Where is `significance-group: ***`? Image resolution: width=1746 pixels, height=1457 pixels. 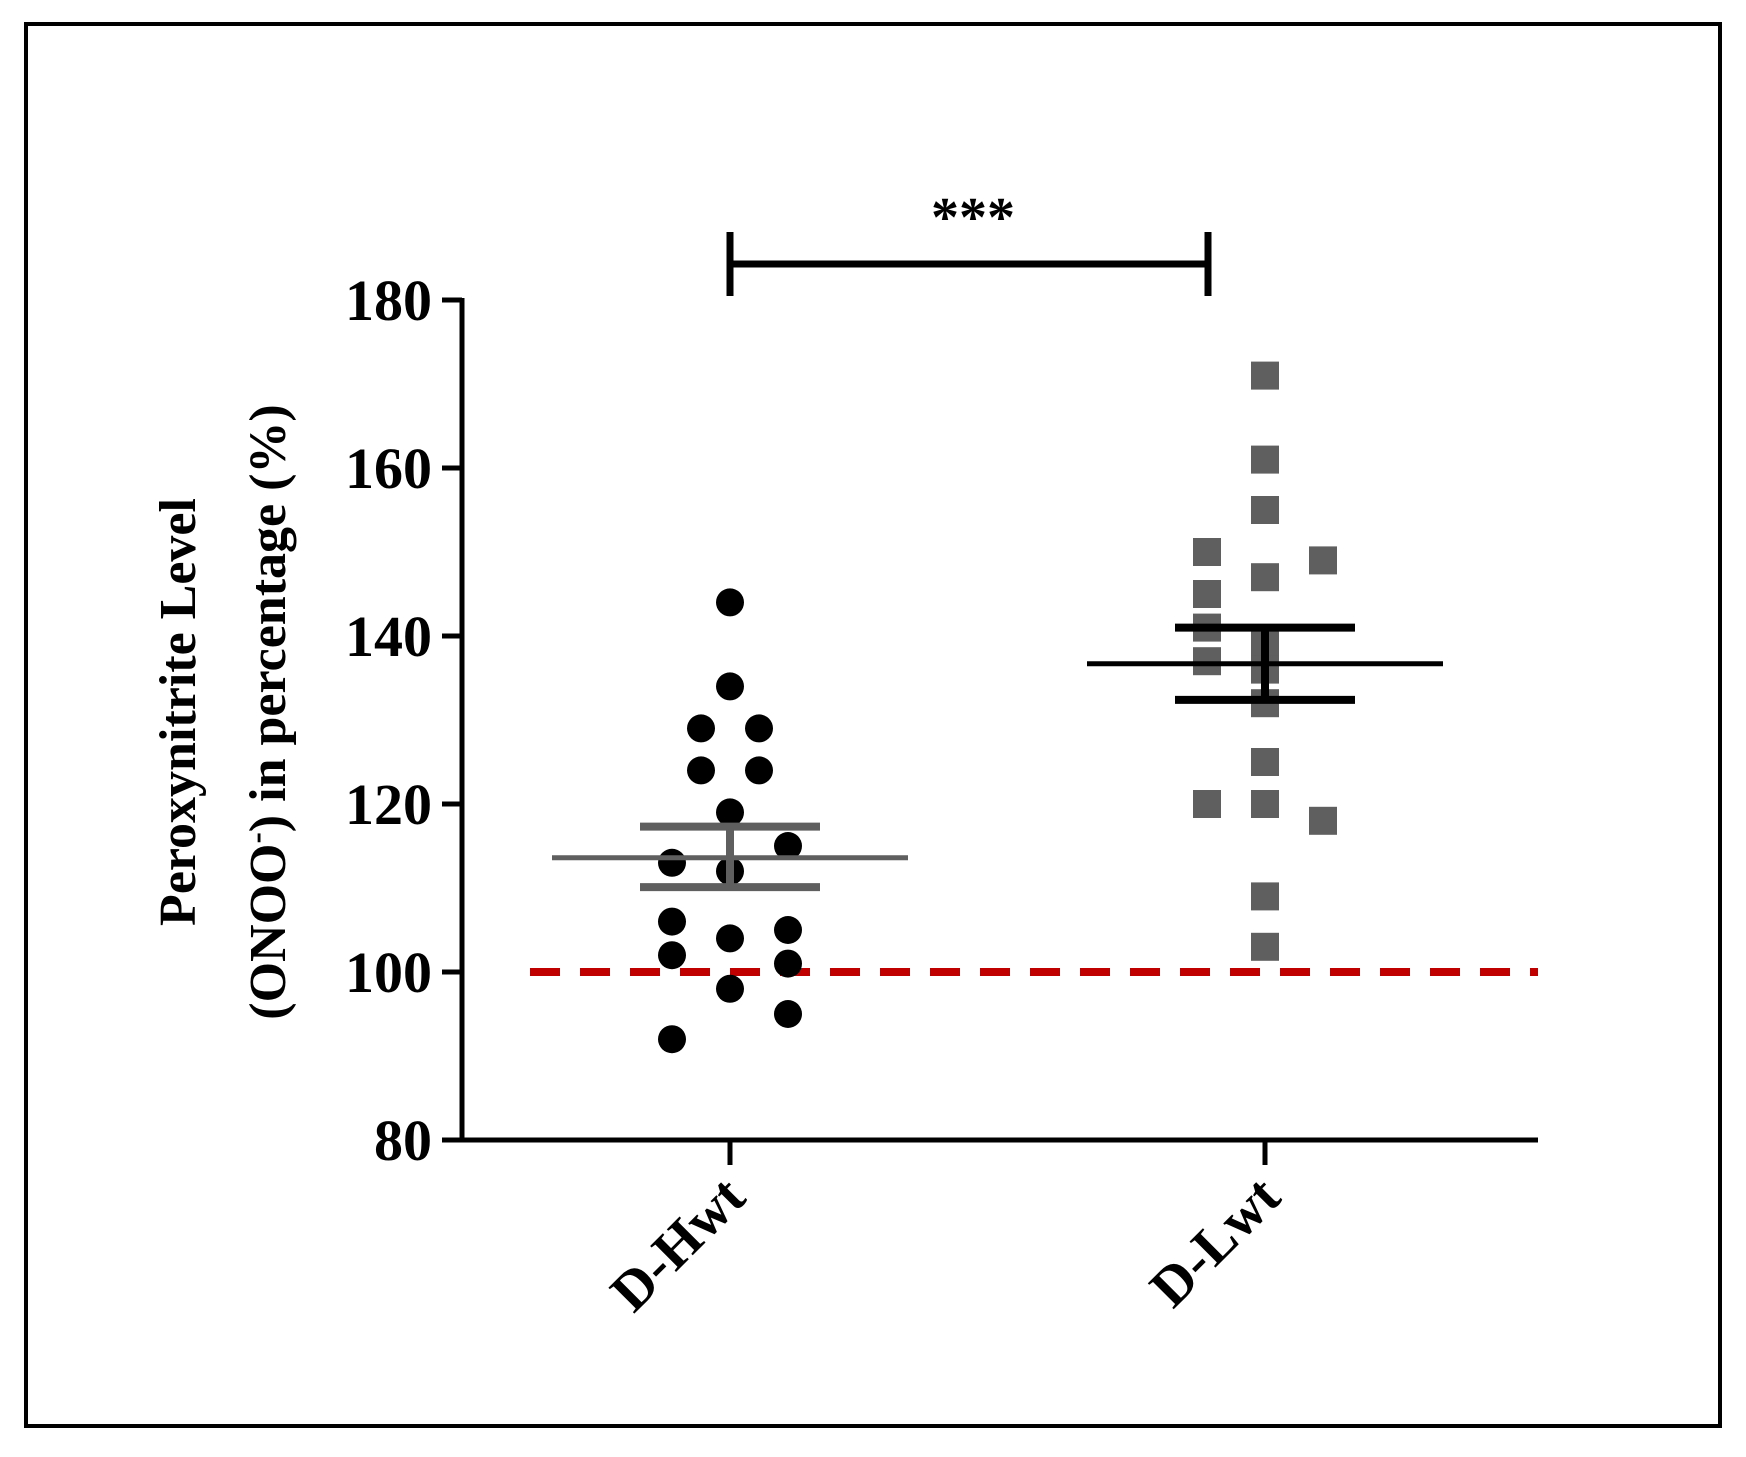
significance-group: *** is located at coordinates (969, 241).